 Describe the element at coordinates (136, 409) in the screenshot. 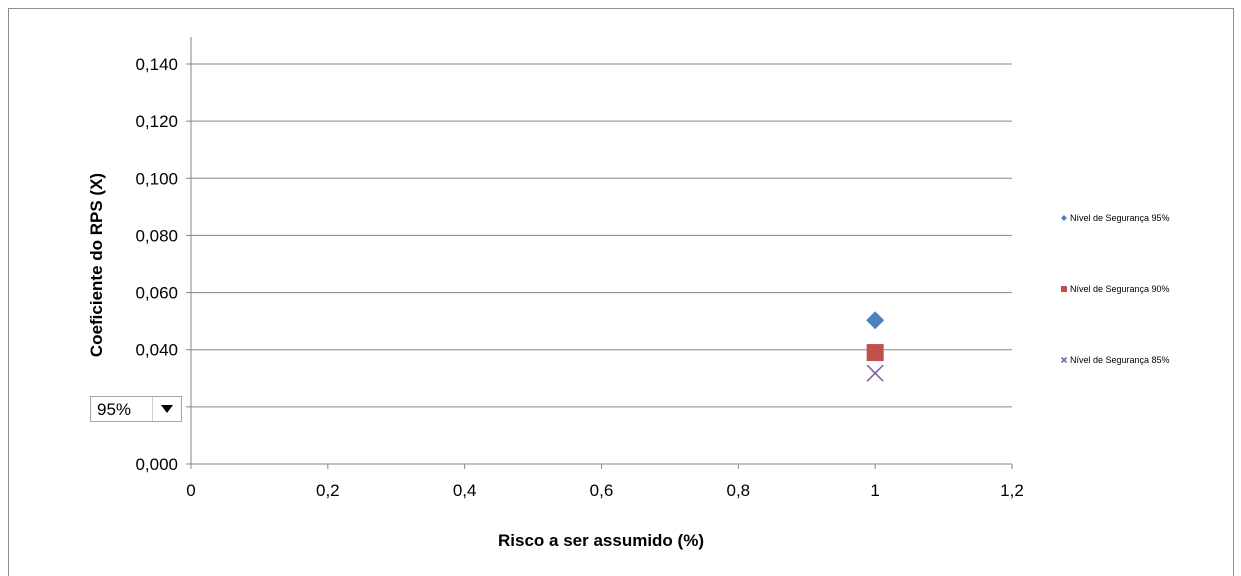

I see `level-dropdown: 95%` at that location.